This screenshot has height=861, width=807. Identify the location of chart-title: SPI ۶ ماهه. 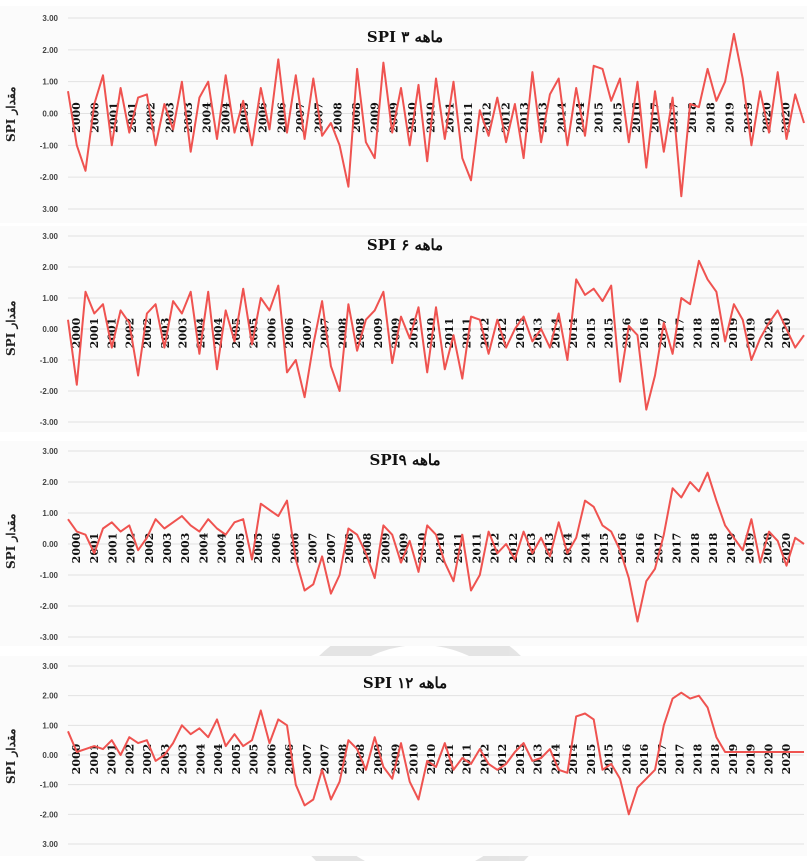
(405, 245).